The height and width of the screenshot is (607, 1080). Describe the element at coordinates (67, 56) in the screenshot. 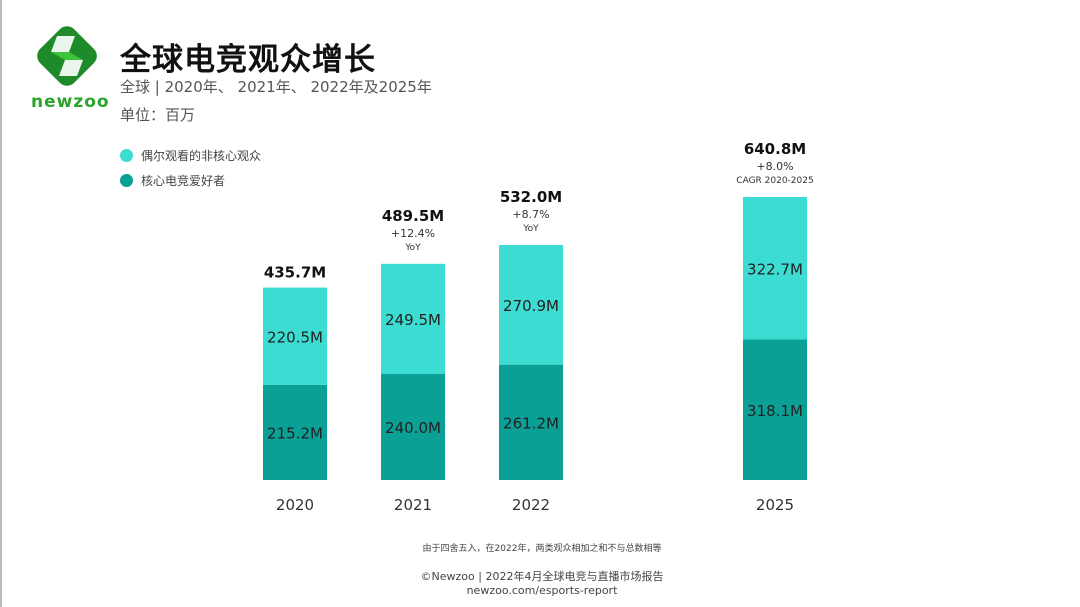

I see `newzoo-logo-icon` at that location.